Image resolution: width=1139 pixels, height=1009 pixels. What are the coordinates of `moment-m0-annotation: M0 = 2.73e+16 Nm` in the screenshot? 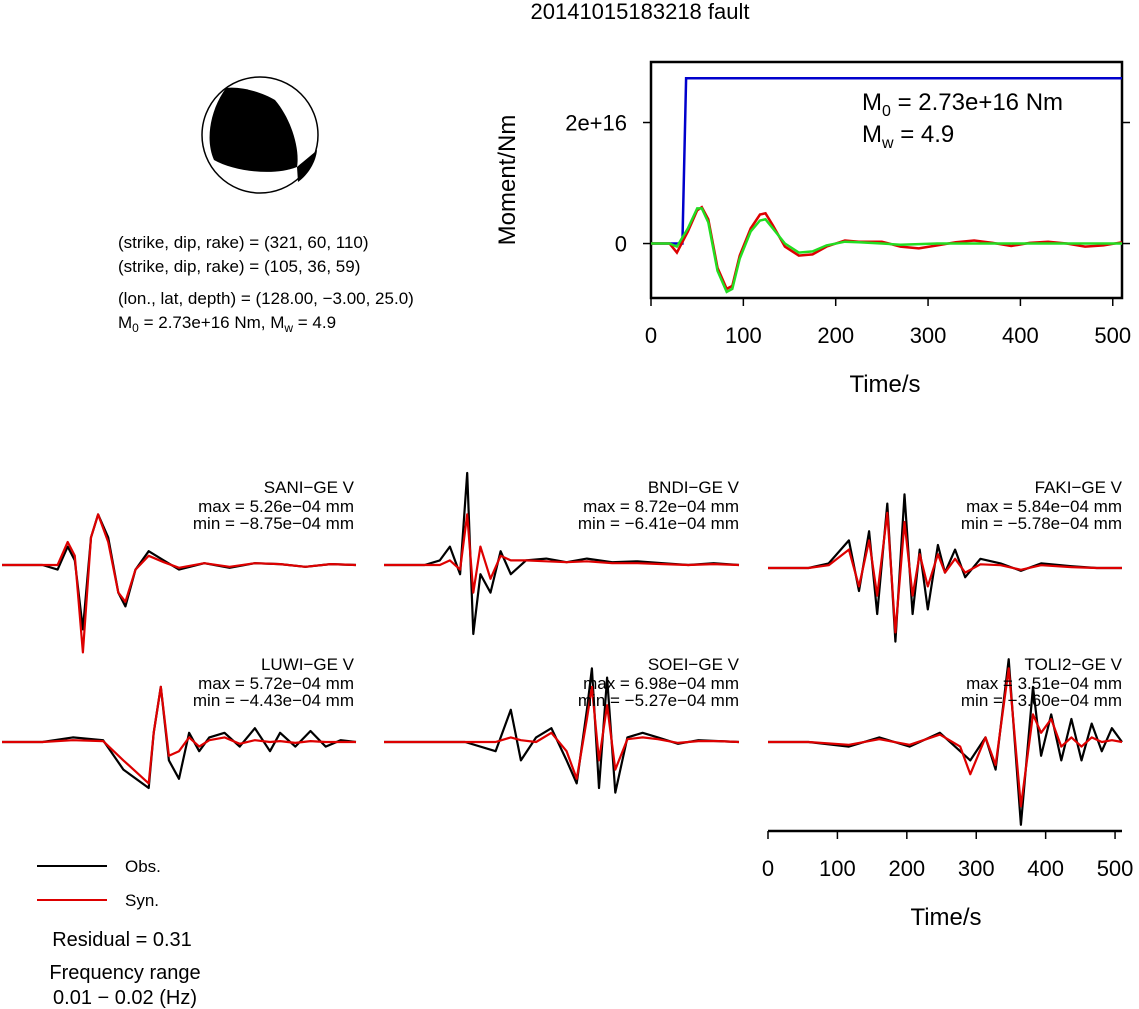 It's located at (962, 104).